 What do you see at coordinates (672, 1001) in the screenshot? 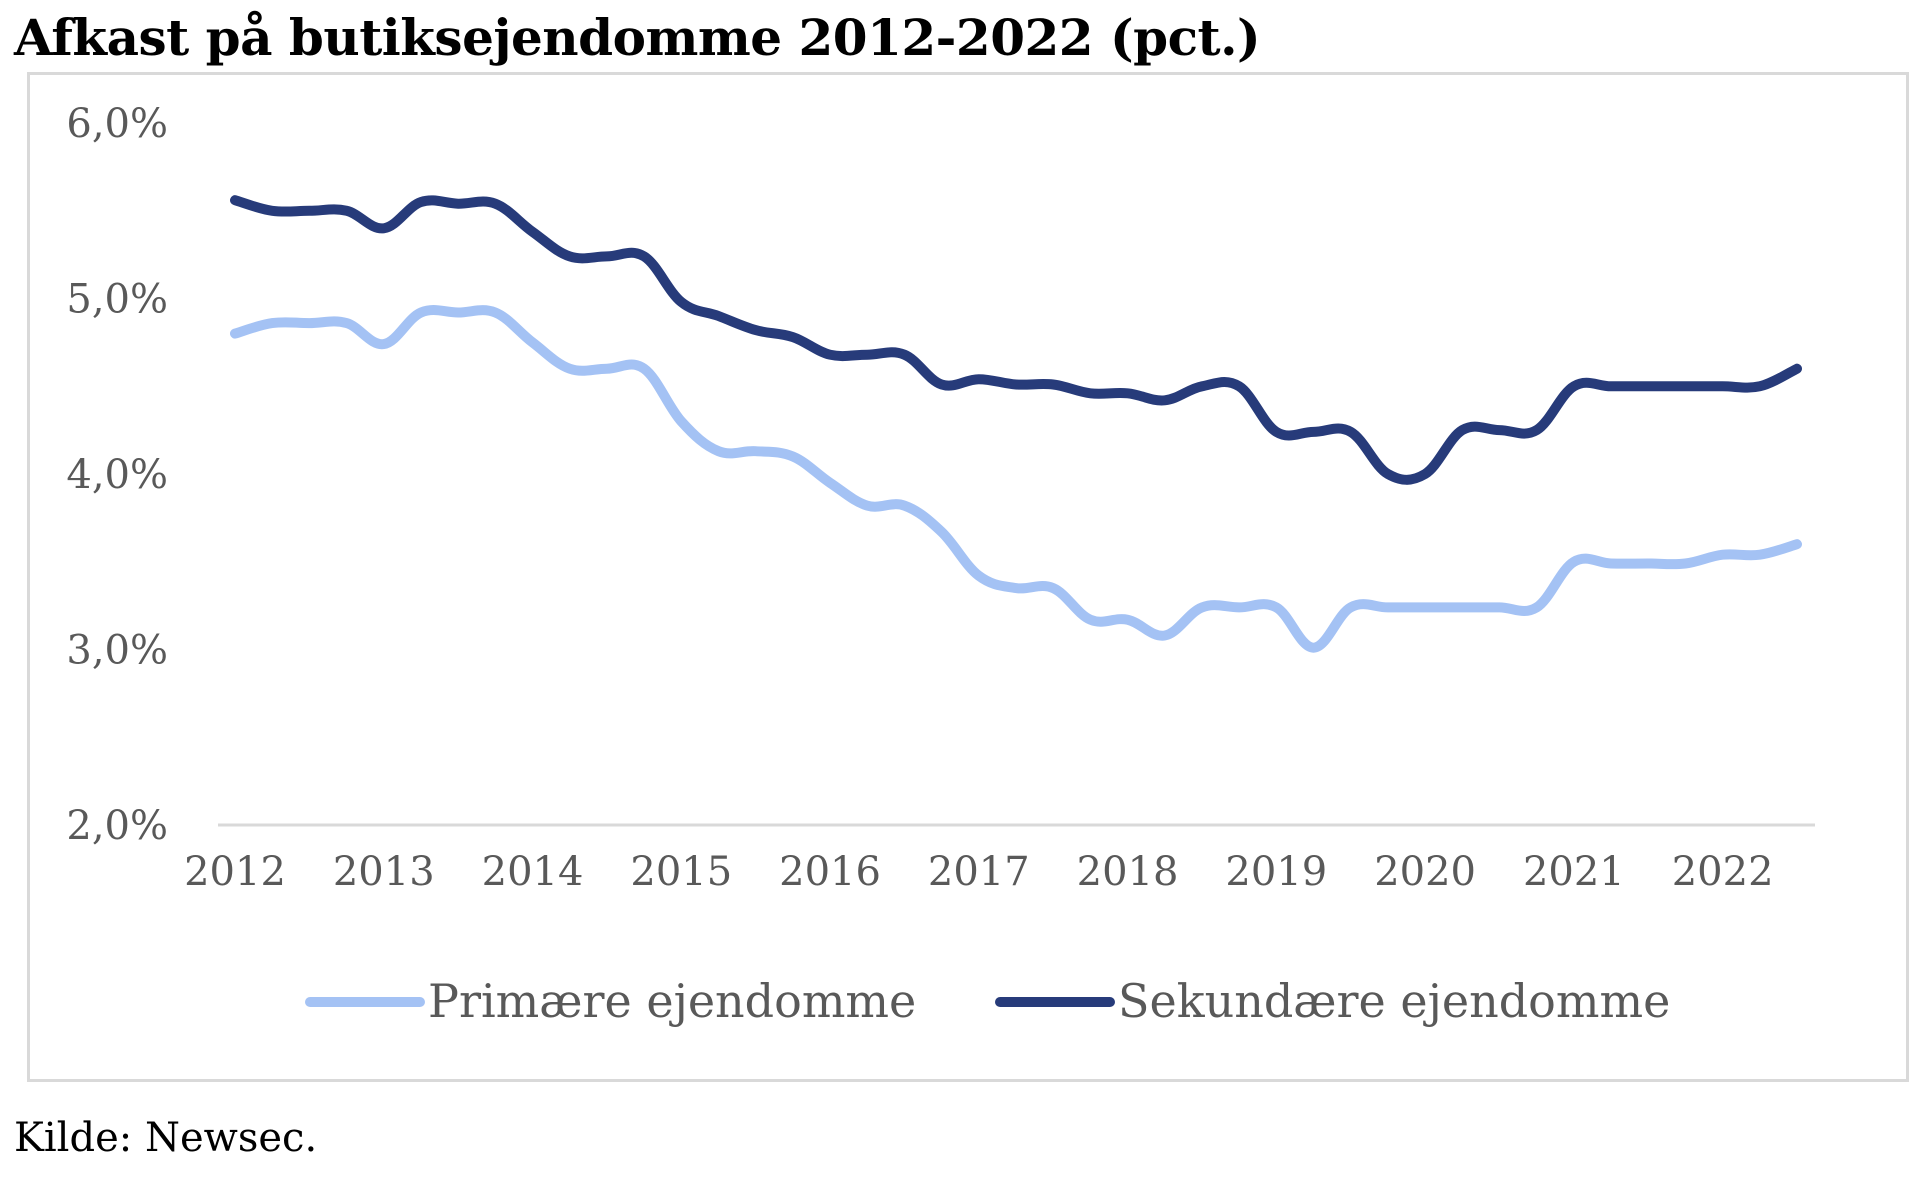
I see `legend-label: Primære ejendomme` at bounding box center [672, 1001].